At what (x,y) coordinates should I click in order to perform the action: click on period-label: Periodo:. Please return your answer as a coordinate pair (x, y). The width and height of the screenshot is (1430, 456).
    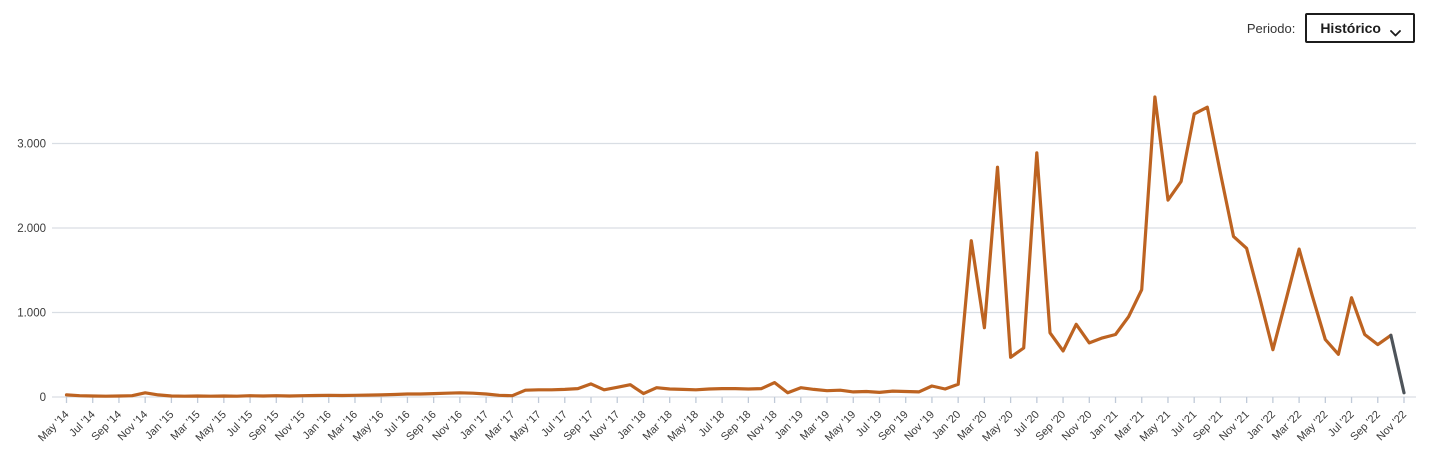
    Looking at the image, I should click on (1271, 28).